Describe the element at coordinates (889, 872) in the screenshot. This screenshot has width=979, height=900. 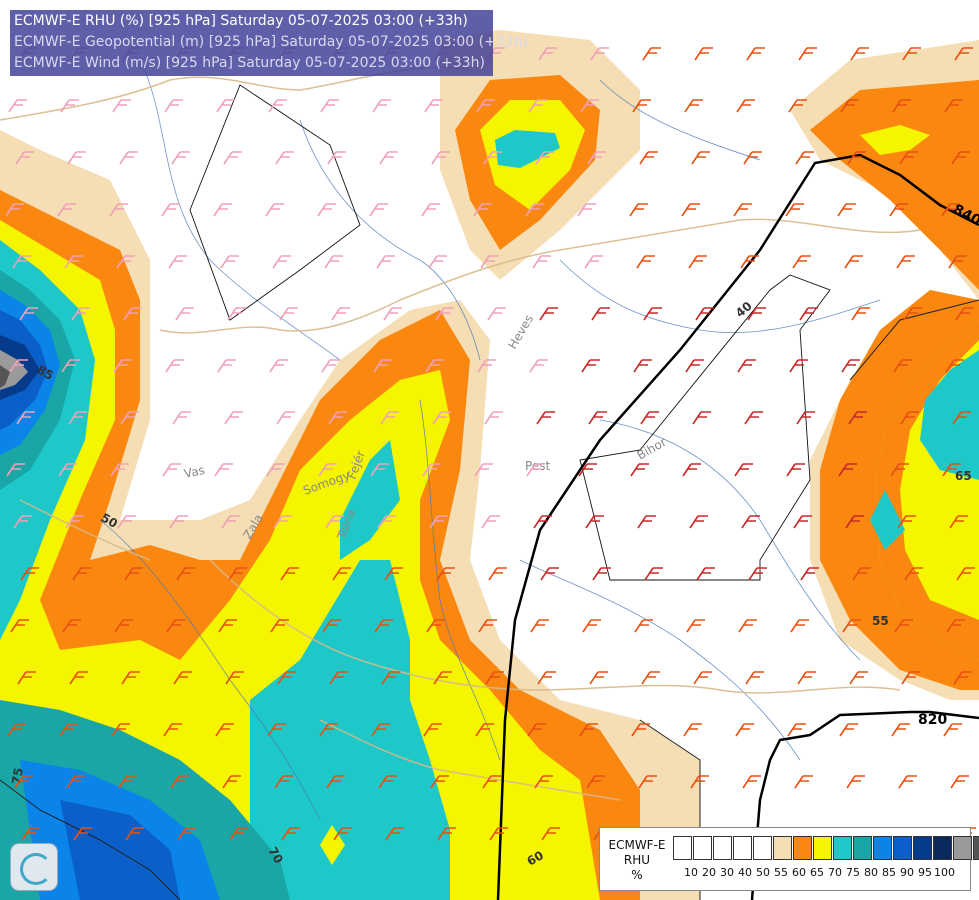
I see `legend-tick: 85` at that location.